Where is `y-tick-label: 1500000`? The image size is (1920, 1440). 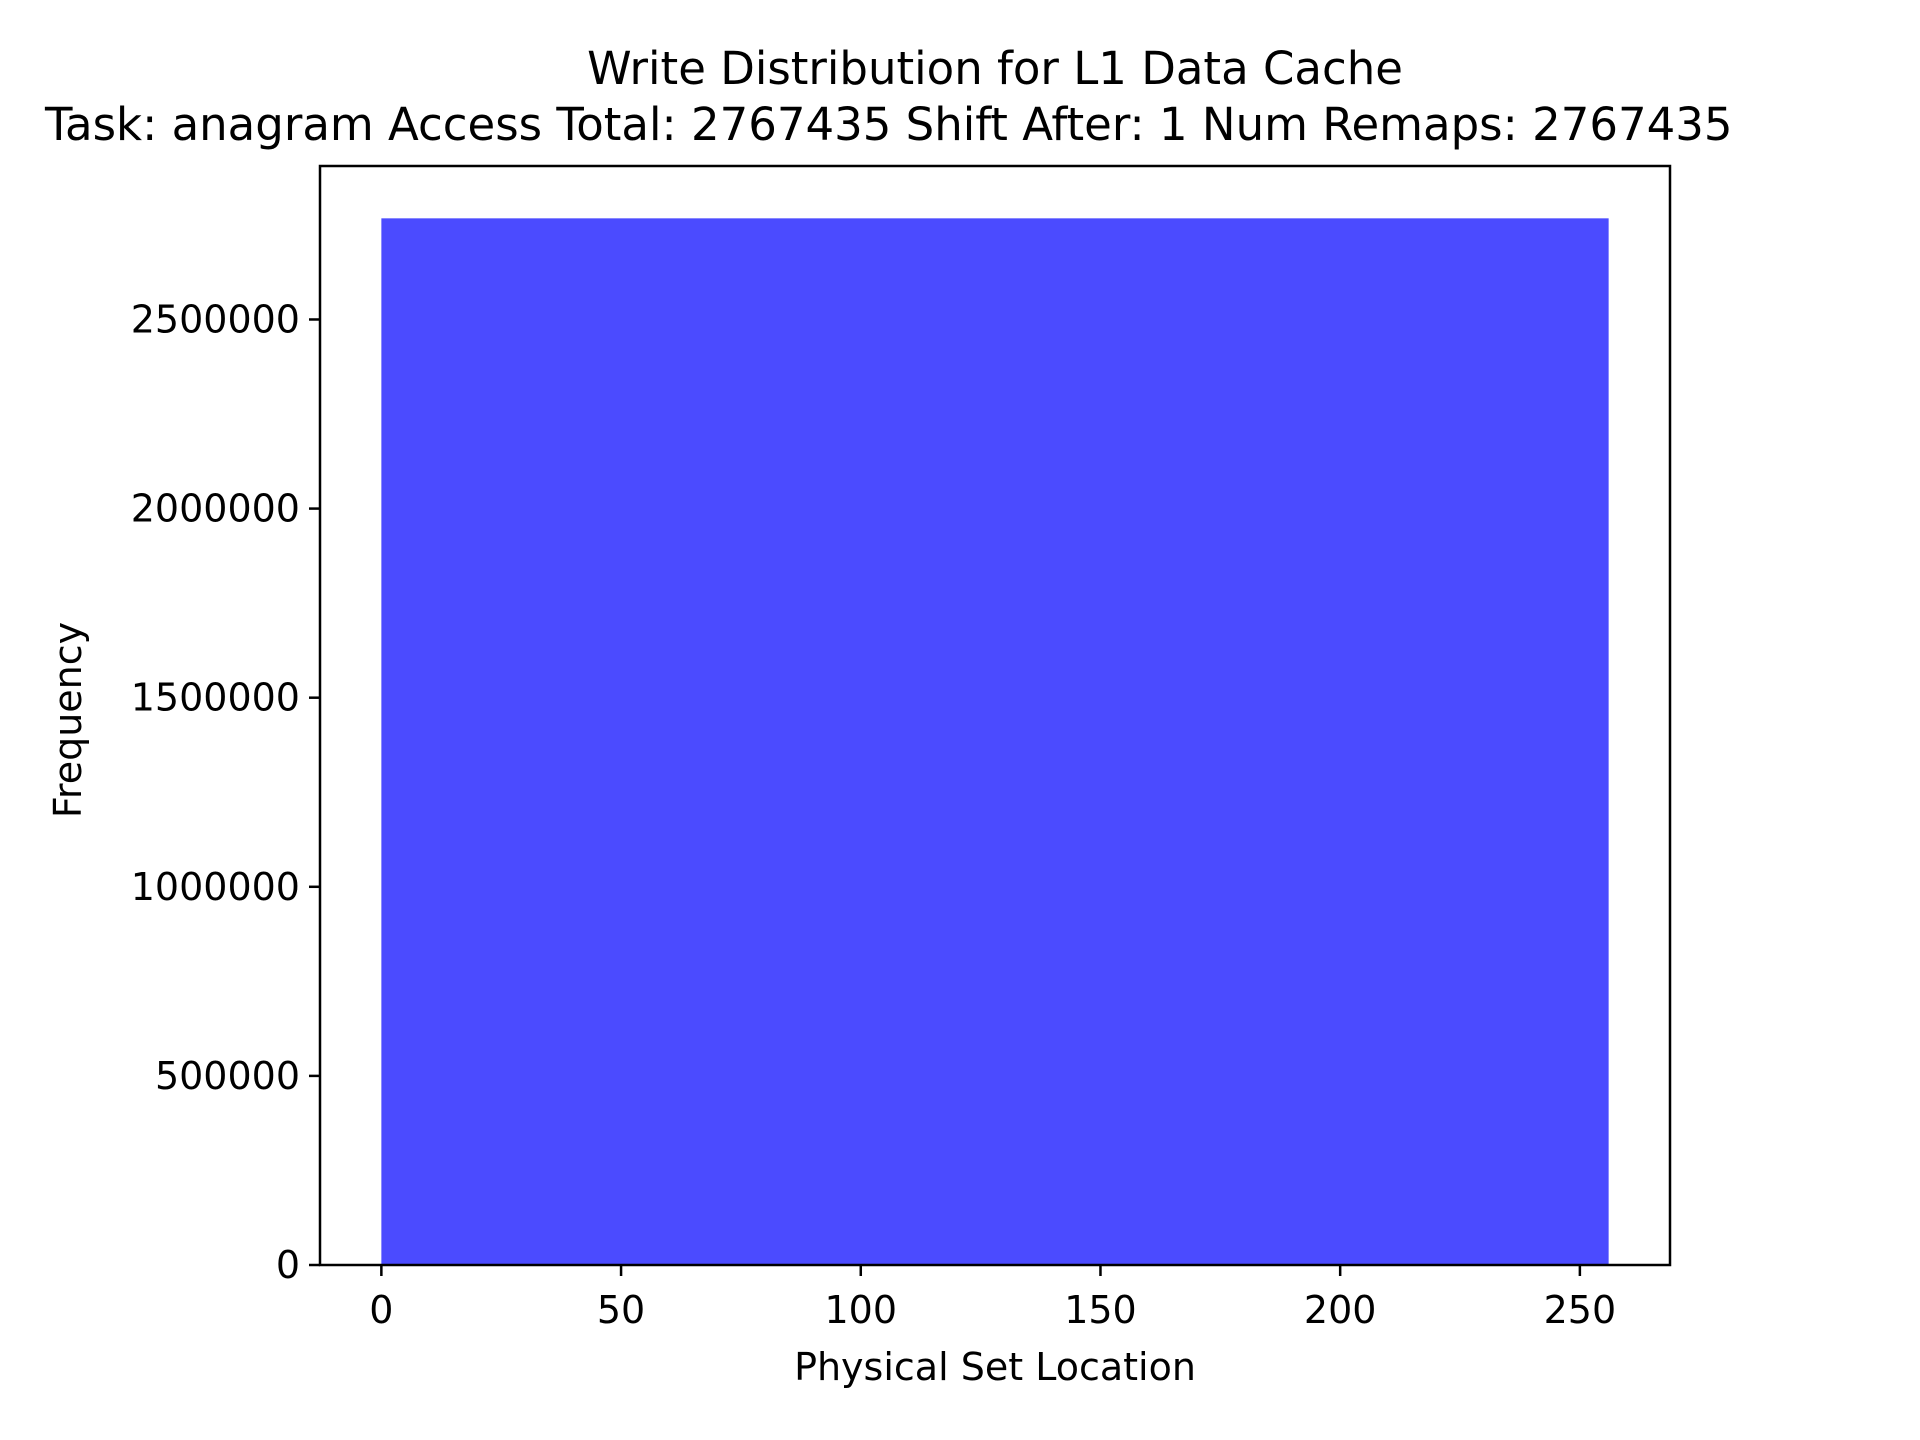 y-tick-label: 1500000 is located at coordinates (215, 698).